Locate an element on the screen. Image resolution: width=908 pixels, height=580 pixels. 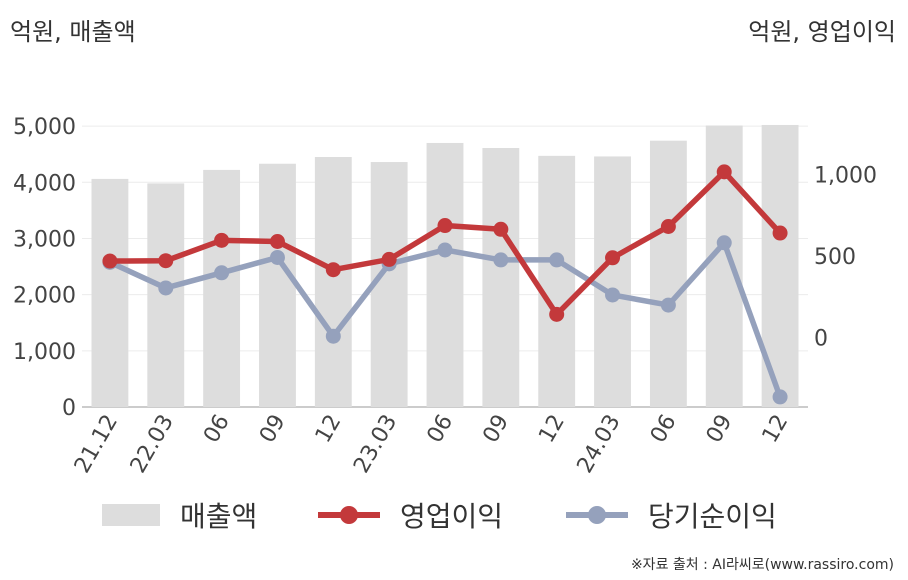
left-tick-label: 3,000 is located at coordinates (44, 239).